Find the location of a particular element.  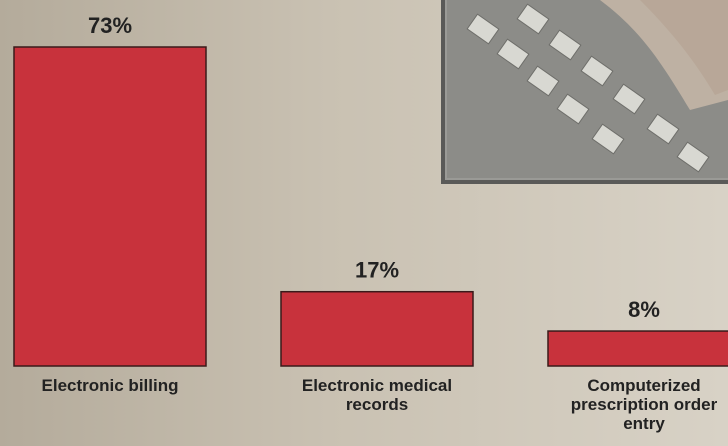

category-label: Electronic medical records is located at coordinates (377, 395).